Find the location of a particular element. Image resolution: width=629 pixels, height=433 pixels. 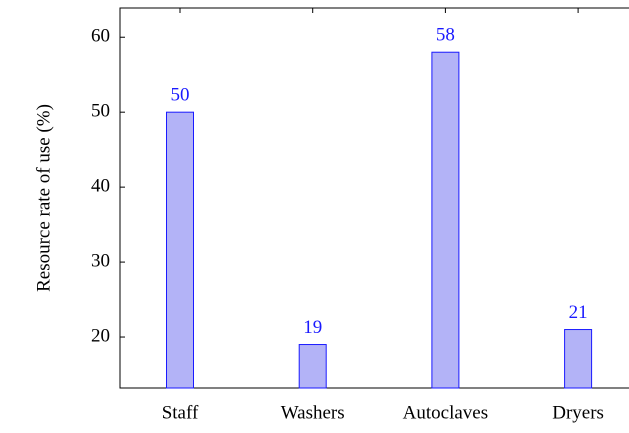

y-tick-label: 40 is located at coordinates (100, 185).